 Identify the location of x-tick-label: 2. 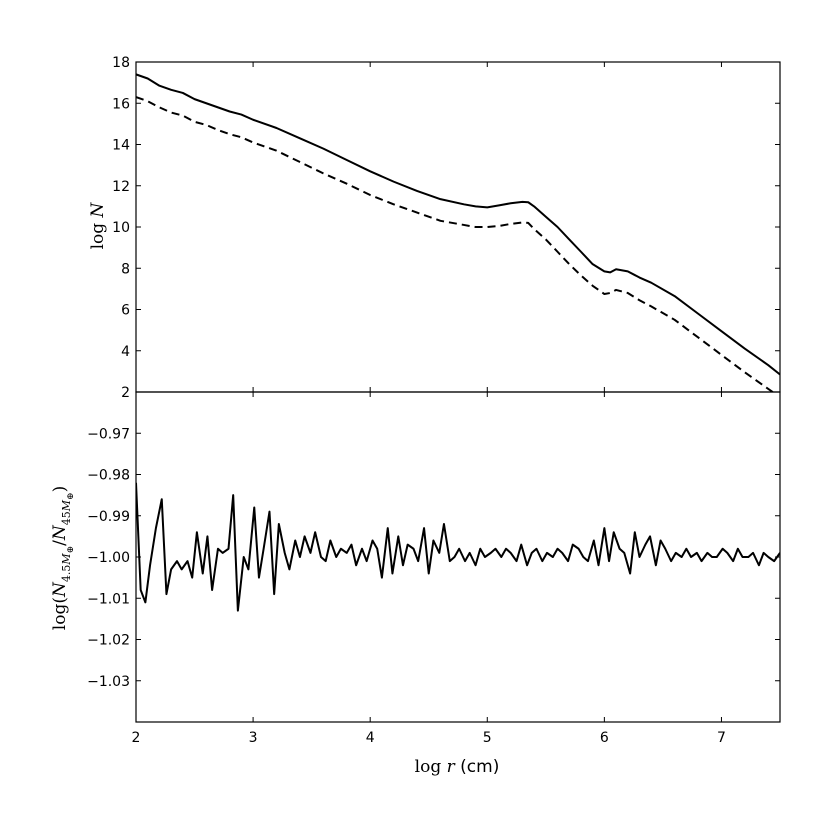
(136, 738).